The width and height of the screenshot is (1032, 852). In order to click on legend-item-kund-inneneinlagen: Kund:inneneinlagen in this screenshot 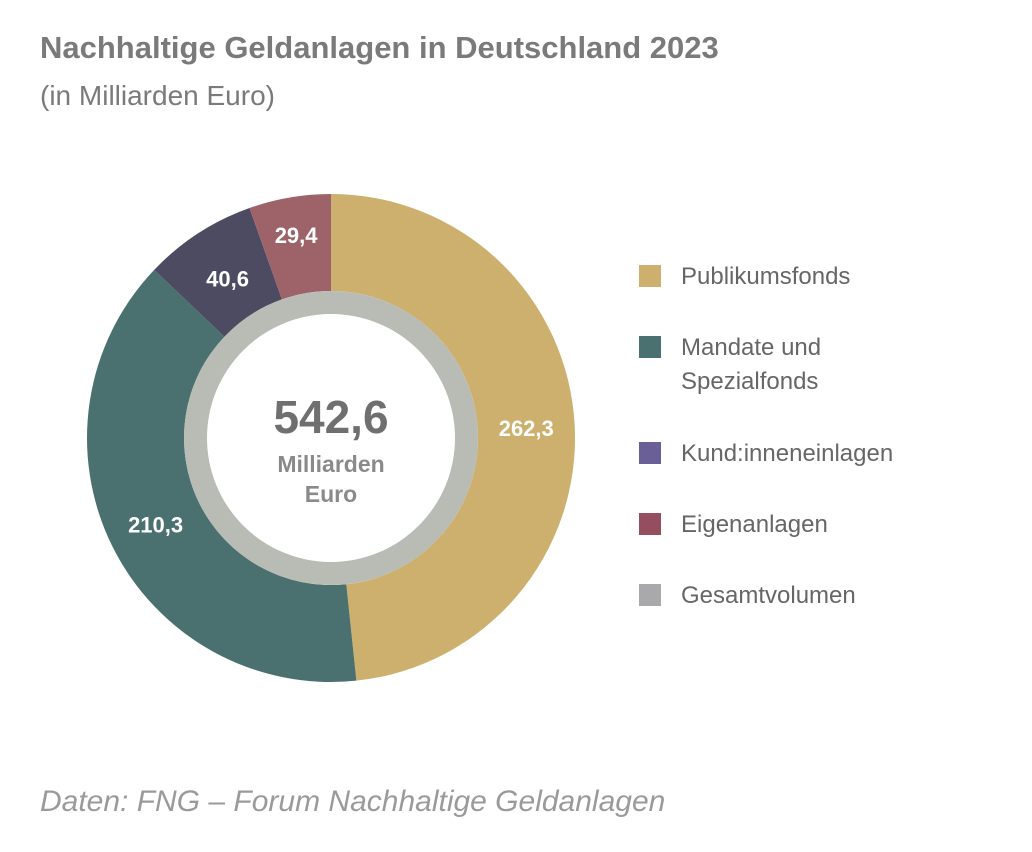, I will do `click(766, 453)`.